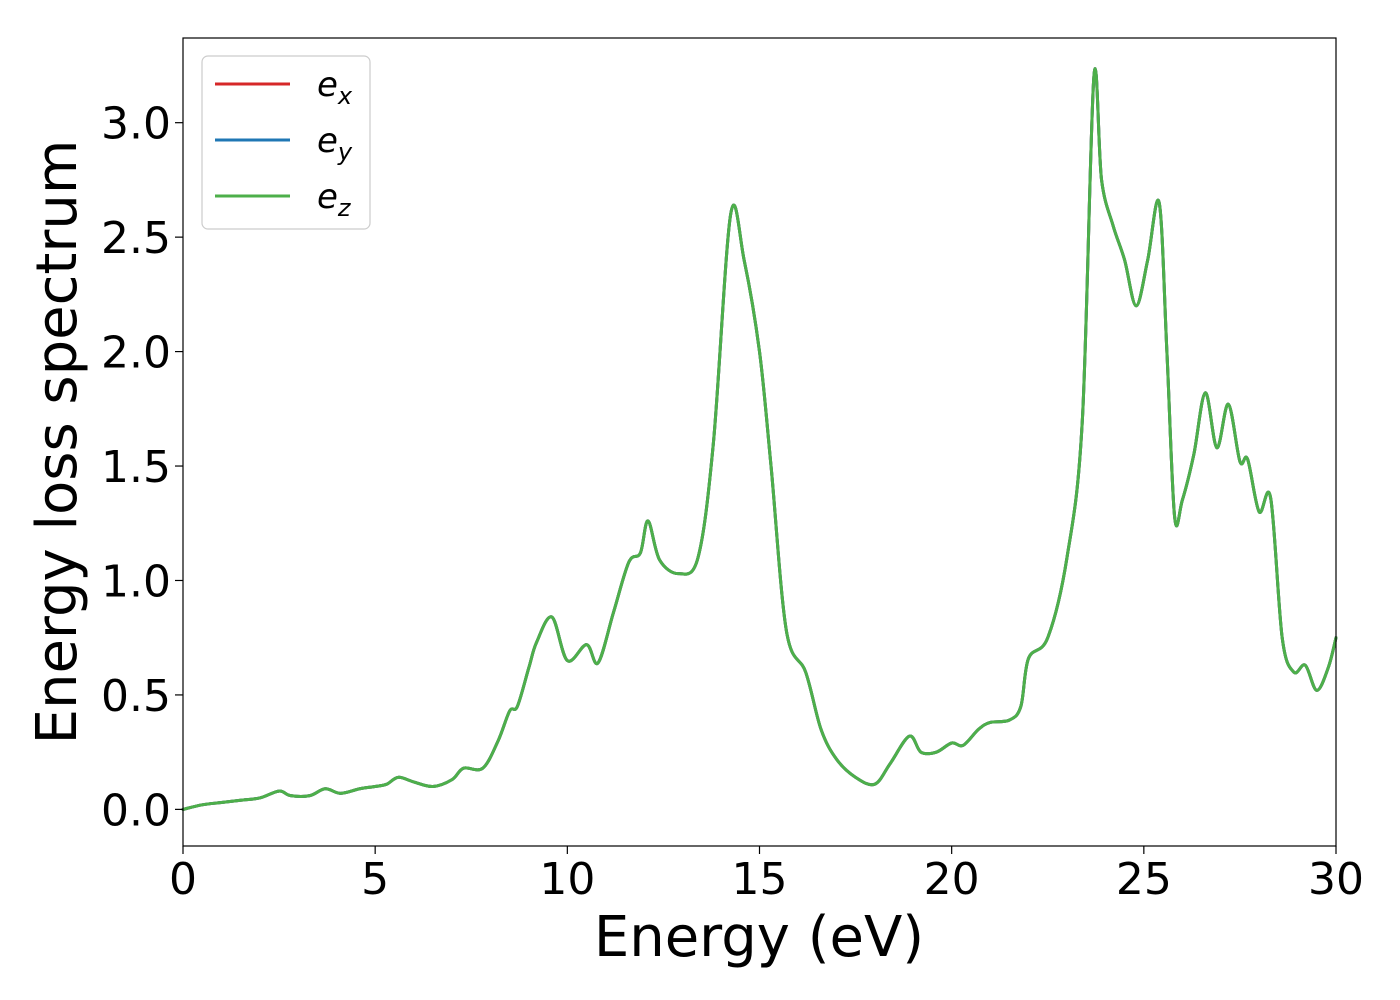  Describe the element at coordinates (136, 467) in the screenshot. I see `y-tick-label: 1.5` at that location.